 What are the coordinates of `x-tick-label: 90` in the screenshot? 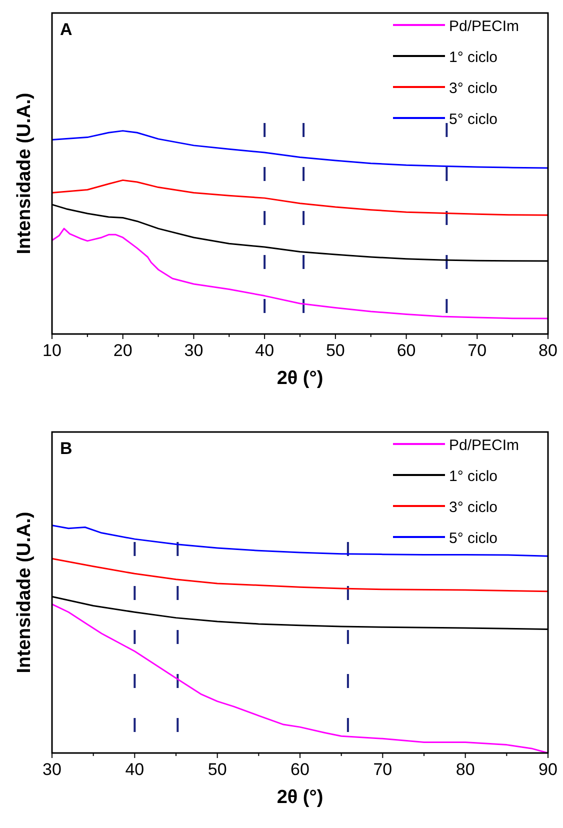 It's located at (548, 769).